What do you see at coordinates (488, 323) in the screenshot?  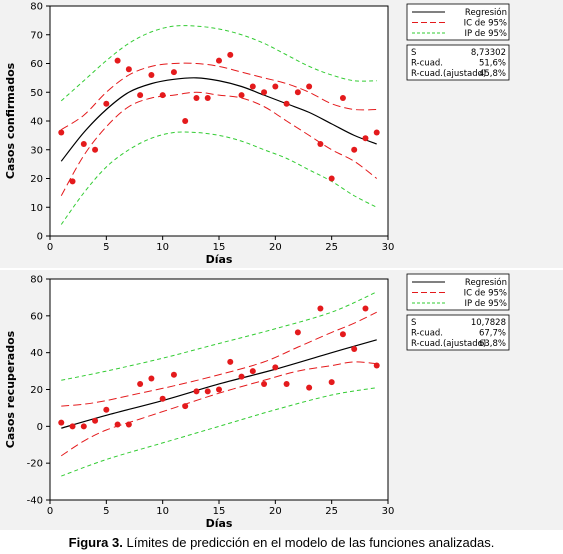 I see `stat-value: 10,7828` at bounding box center [488, 323].